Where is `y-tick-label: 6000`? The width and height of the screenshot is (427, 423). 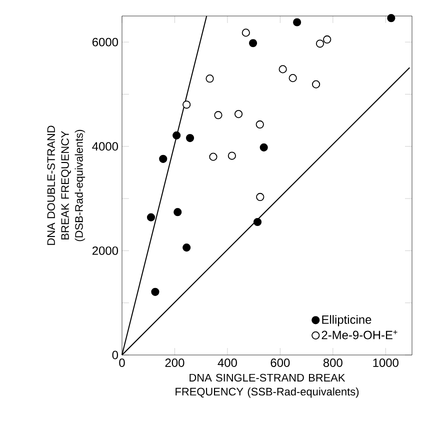
y-tick-label: 6000 is located at coordinates (105, 42).